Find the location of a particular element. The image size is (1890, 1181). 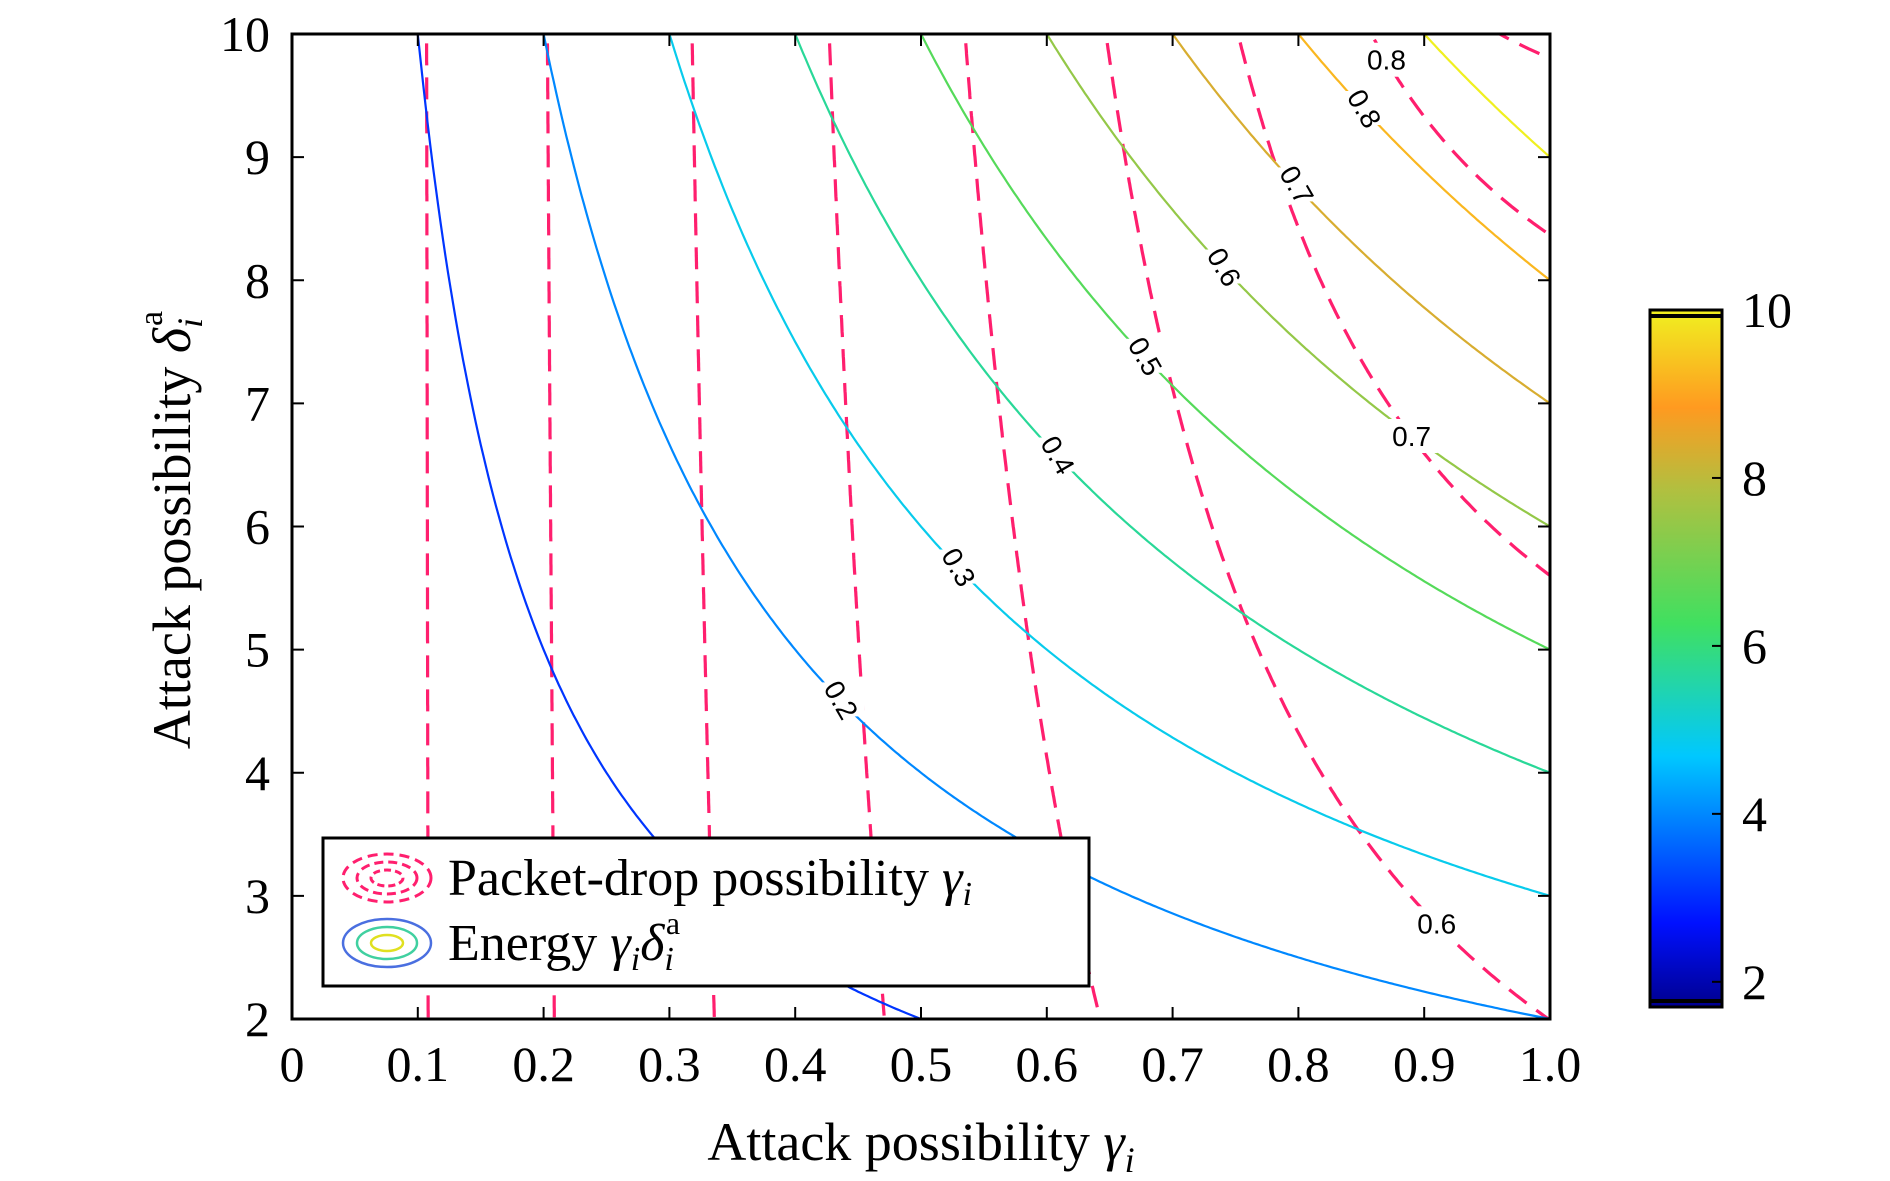

x-axis-title: Attack possibility γi is located at coordinates (920, 1146).